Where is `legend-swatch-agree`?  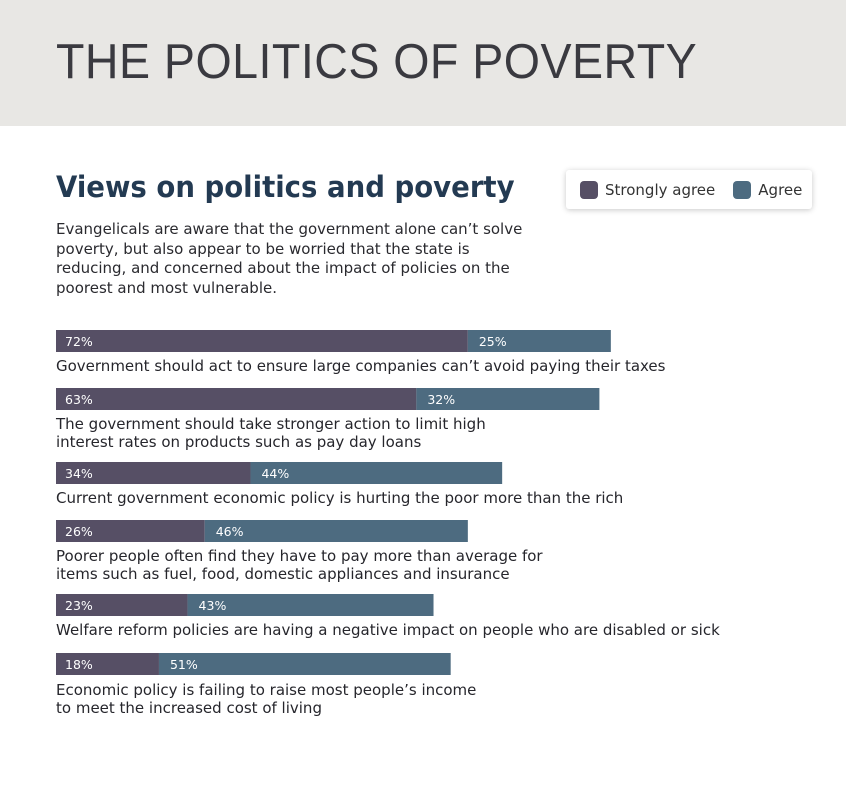
legend-swatch-agree is located at coordinates (742, 189).